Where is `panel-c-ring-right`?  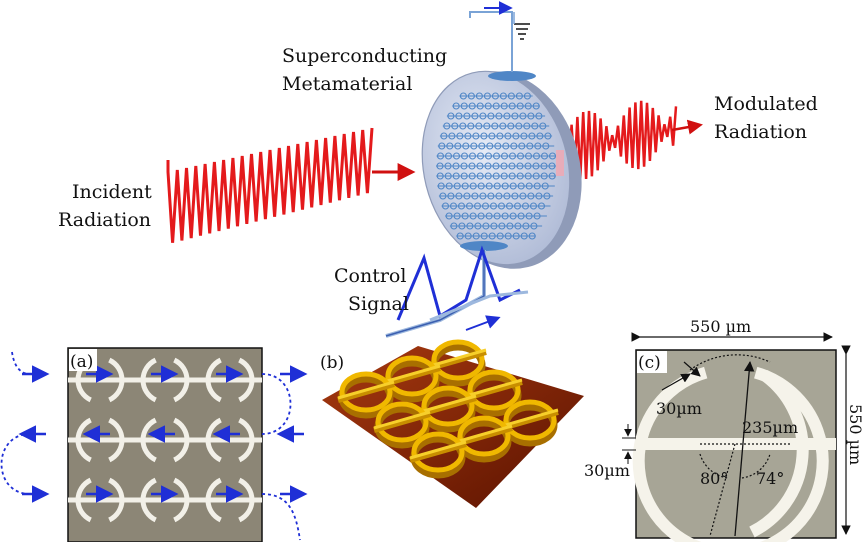 panel-c-ring-right is located at coordinates (779, 454).